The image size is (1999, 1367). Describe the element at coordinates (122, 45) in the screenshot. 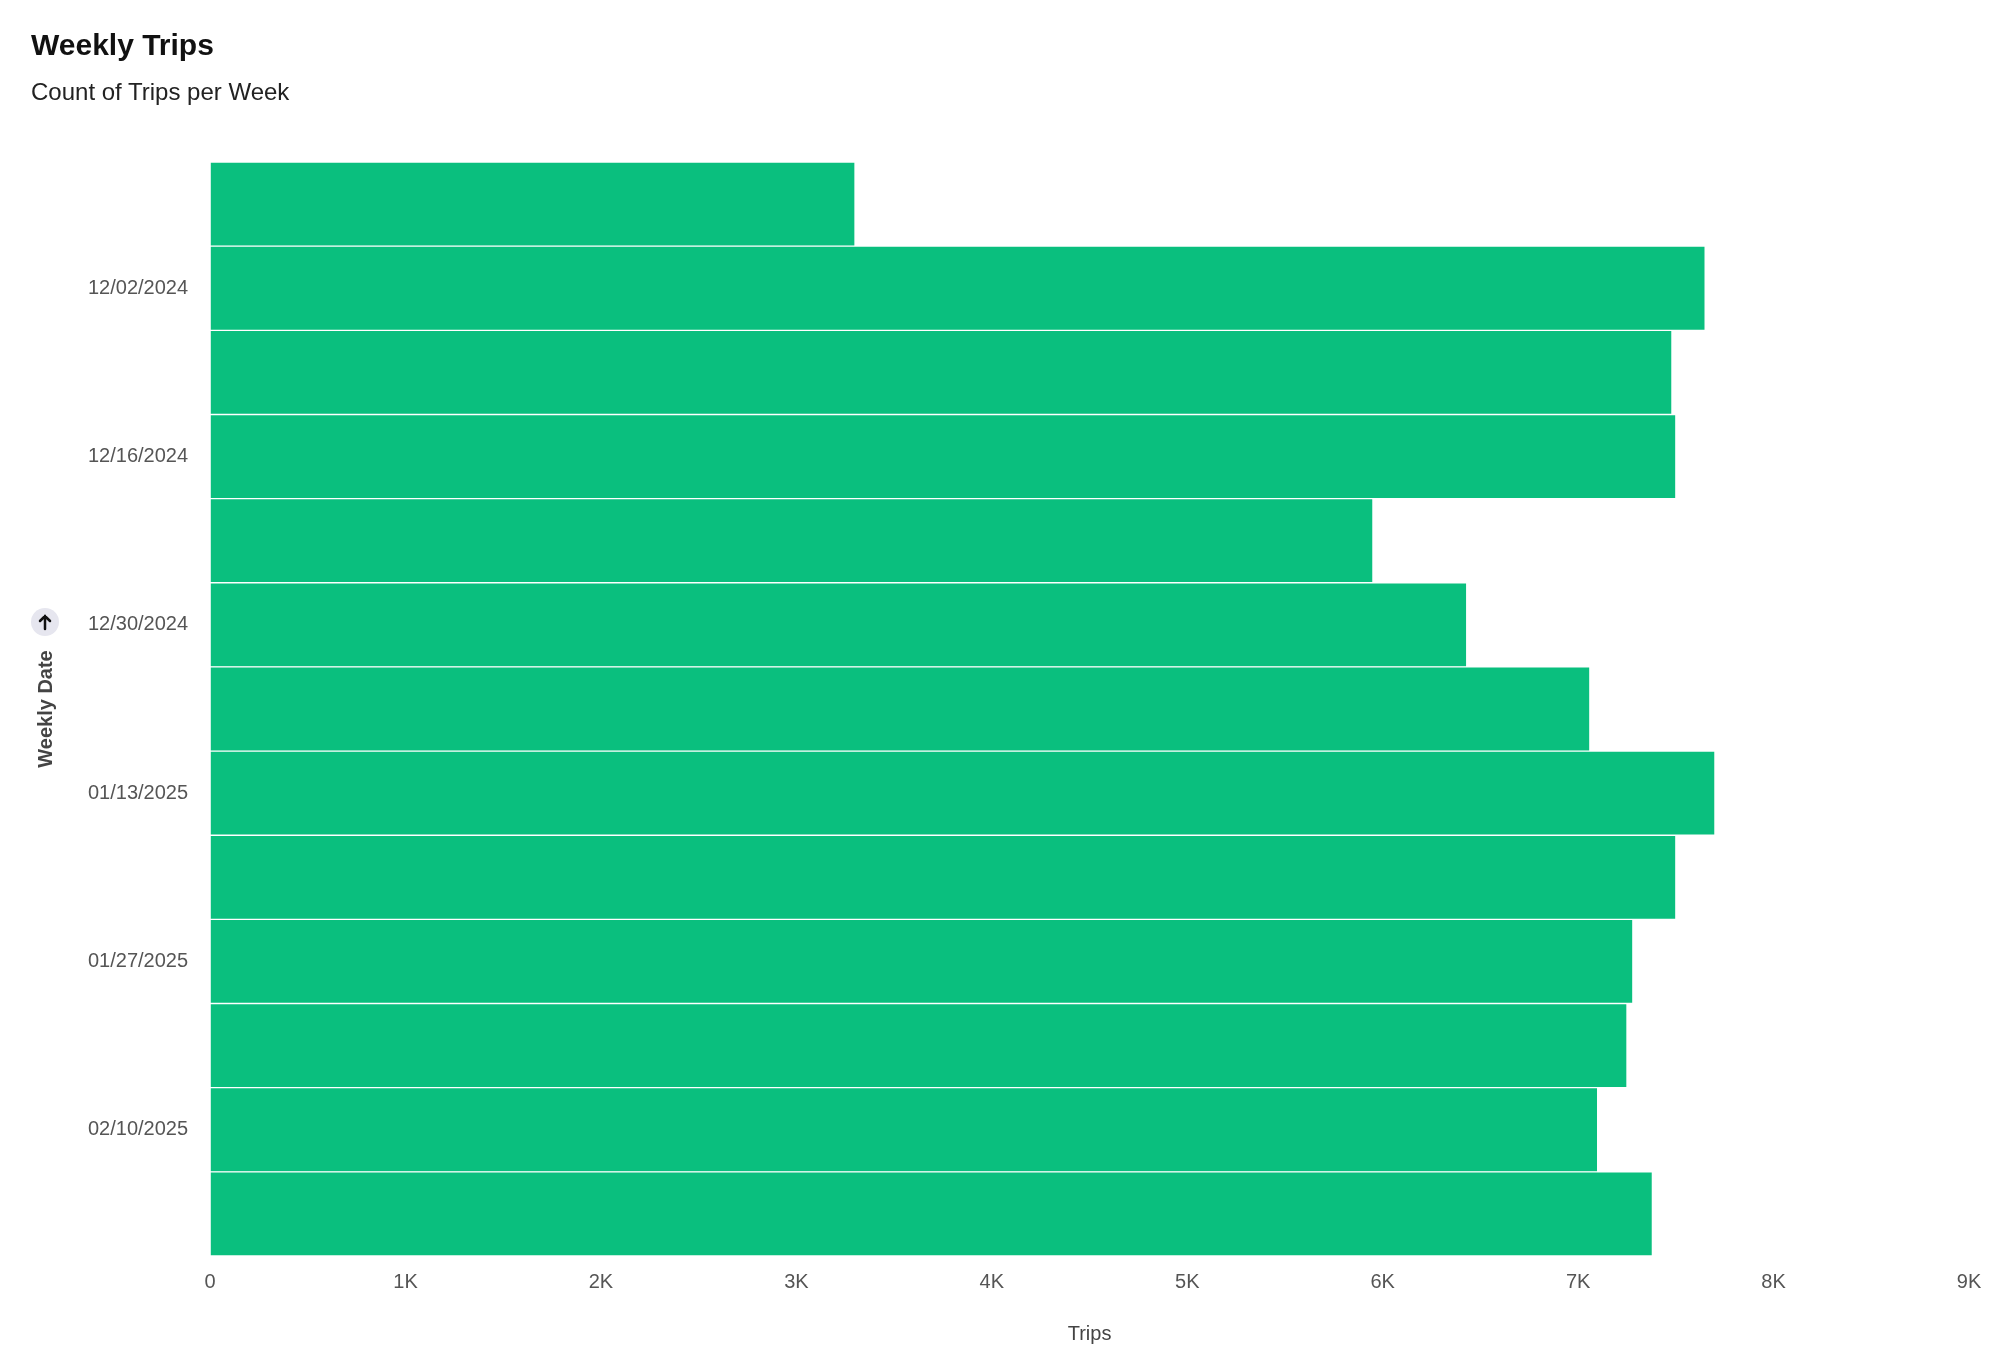

I see `chart-title: Weekly Trips` at that location.